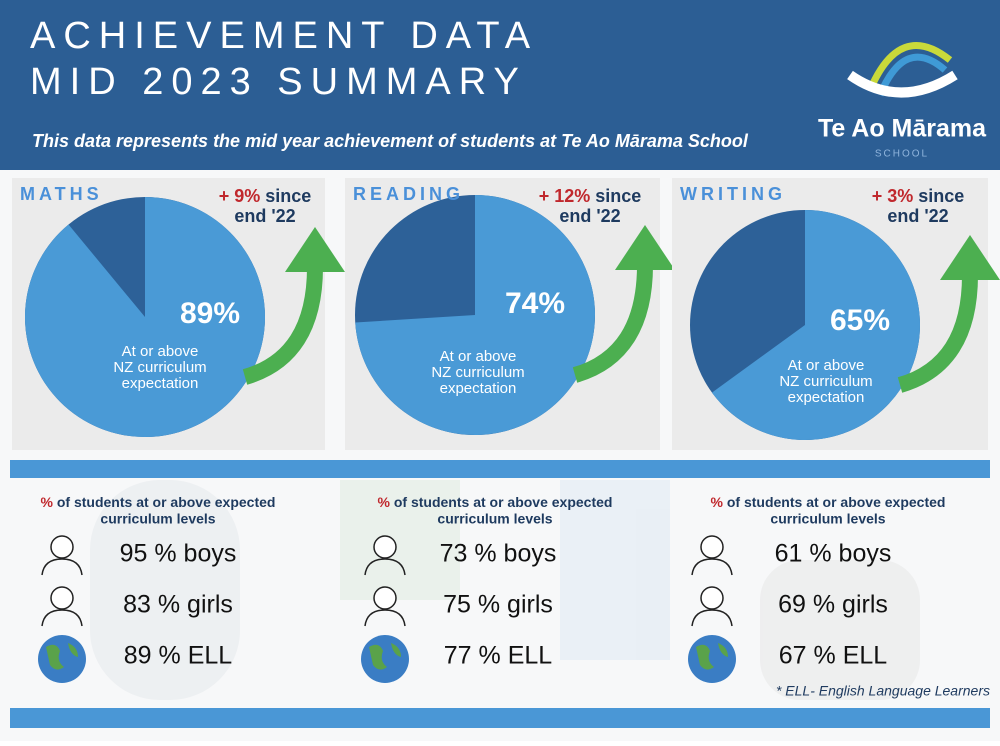 The width and height of the screenshot is (1000, 746). What do you see at coordinates (210, 313) in the screenshot?
I see `pie-label: 89%` at bounding box center [210, 313].